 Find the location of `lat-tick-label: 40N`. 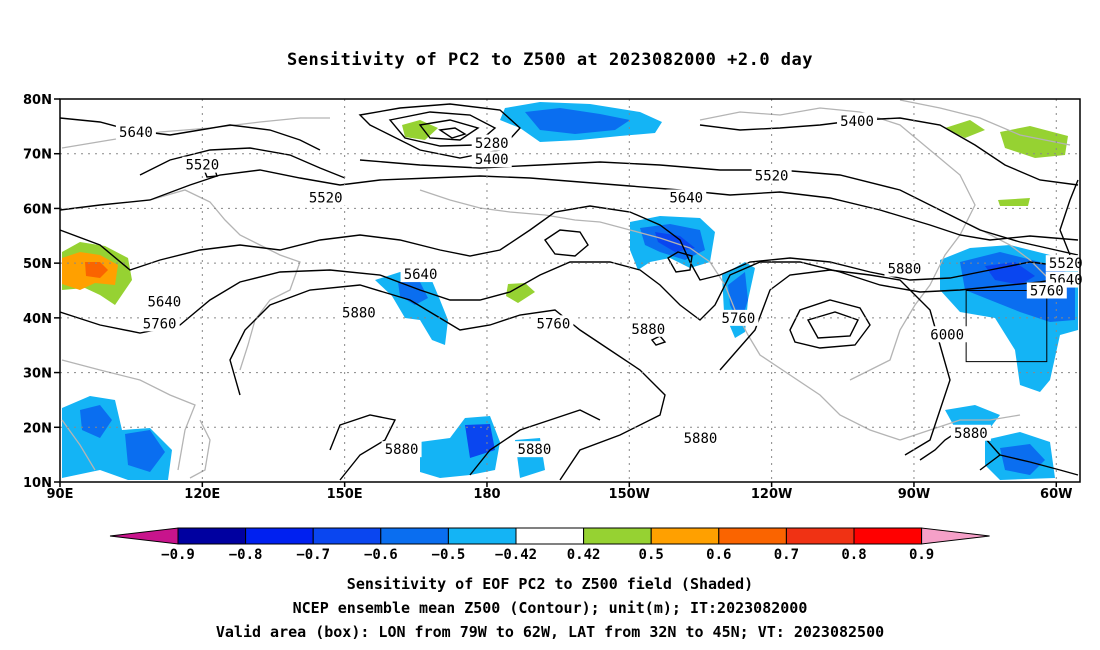

lat-tick-label: 40N is located at coordinates (37, 319).